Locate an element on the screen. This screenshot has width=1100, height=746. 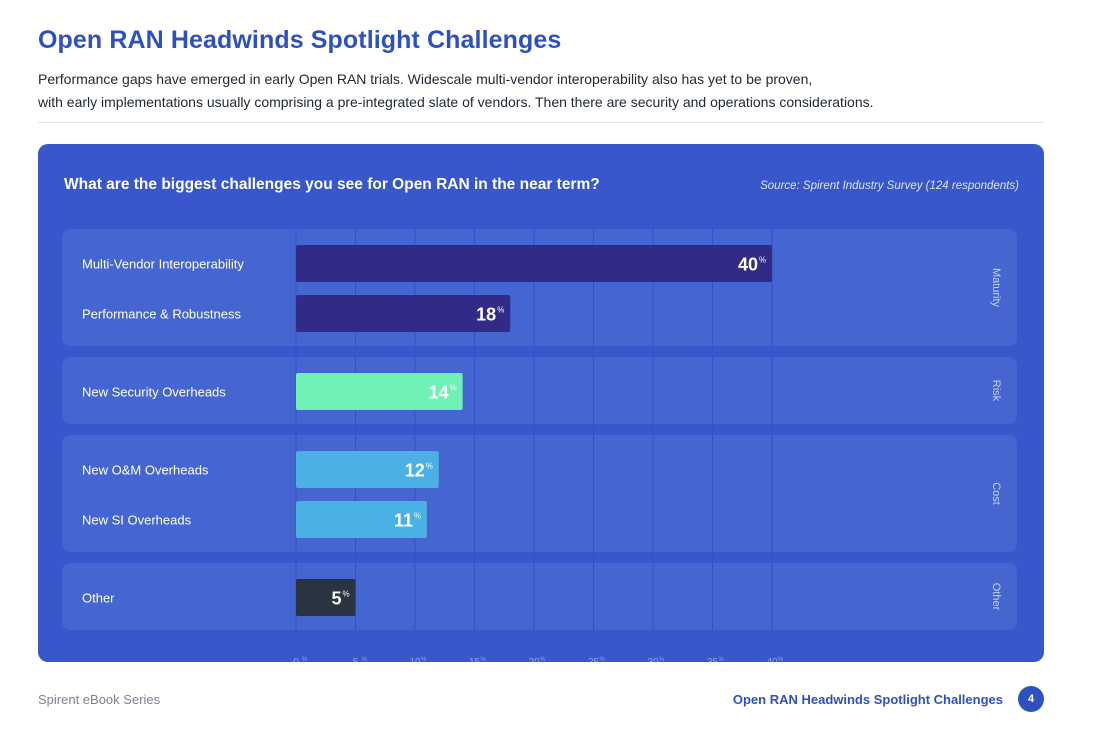
data-label: 11 is located at coordinates (403, 521).